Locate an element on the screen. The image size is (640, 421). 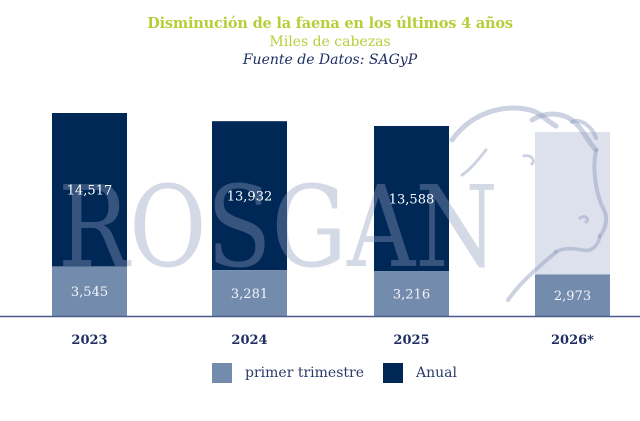
data-label-primer-trimestre-2023: 3,545 is located at coordinates (89, 292).